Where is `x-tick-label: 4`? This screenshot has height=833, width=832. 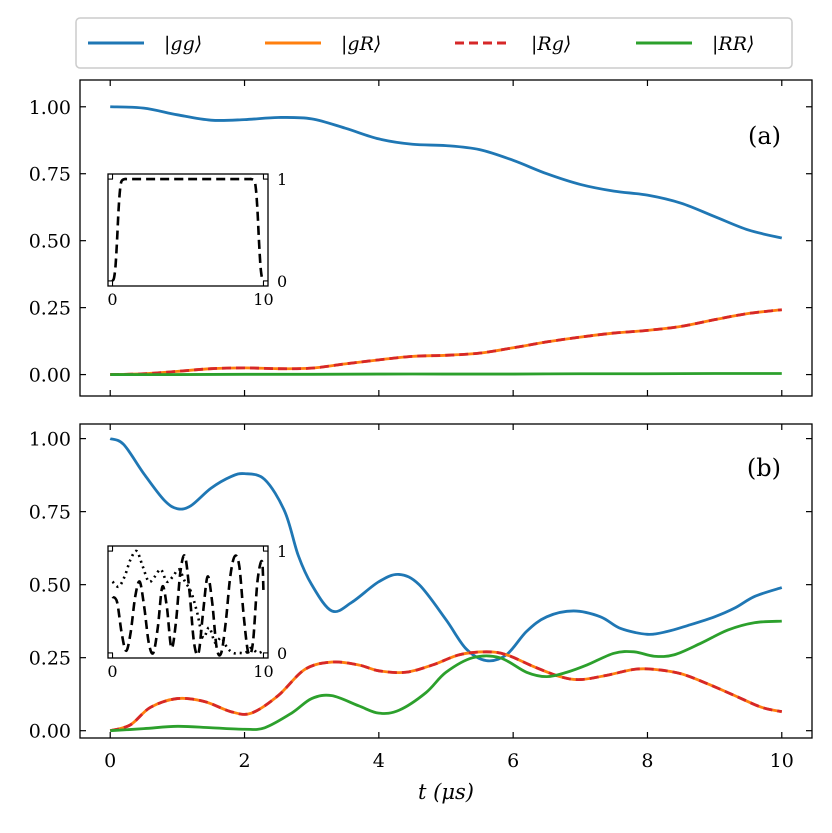 x-tick-label: 4 is located at coordinates (379, 761).